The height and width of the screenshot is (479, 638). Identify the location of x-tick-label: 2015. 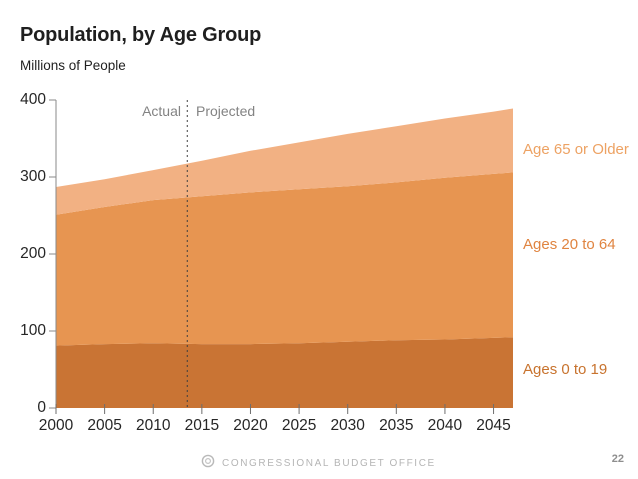
(202, 425).